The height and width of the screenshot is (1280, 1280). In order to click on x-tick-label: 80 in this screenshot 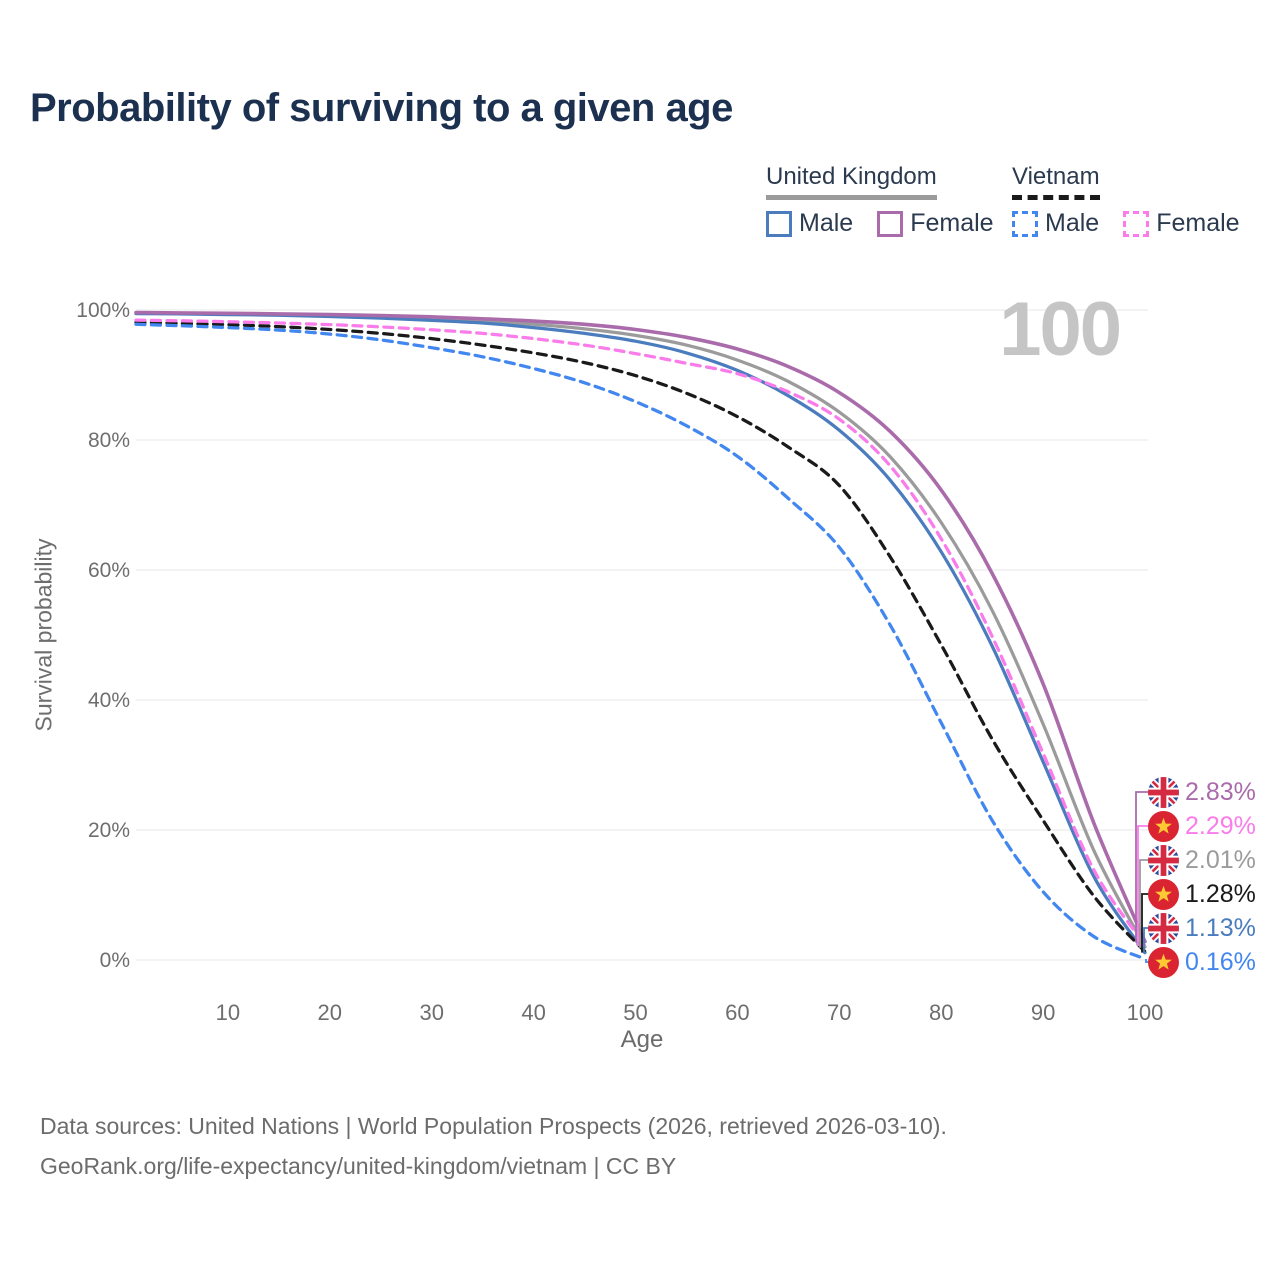, I will do `click(941, 1012)`.